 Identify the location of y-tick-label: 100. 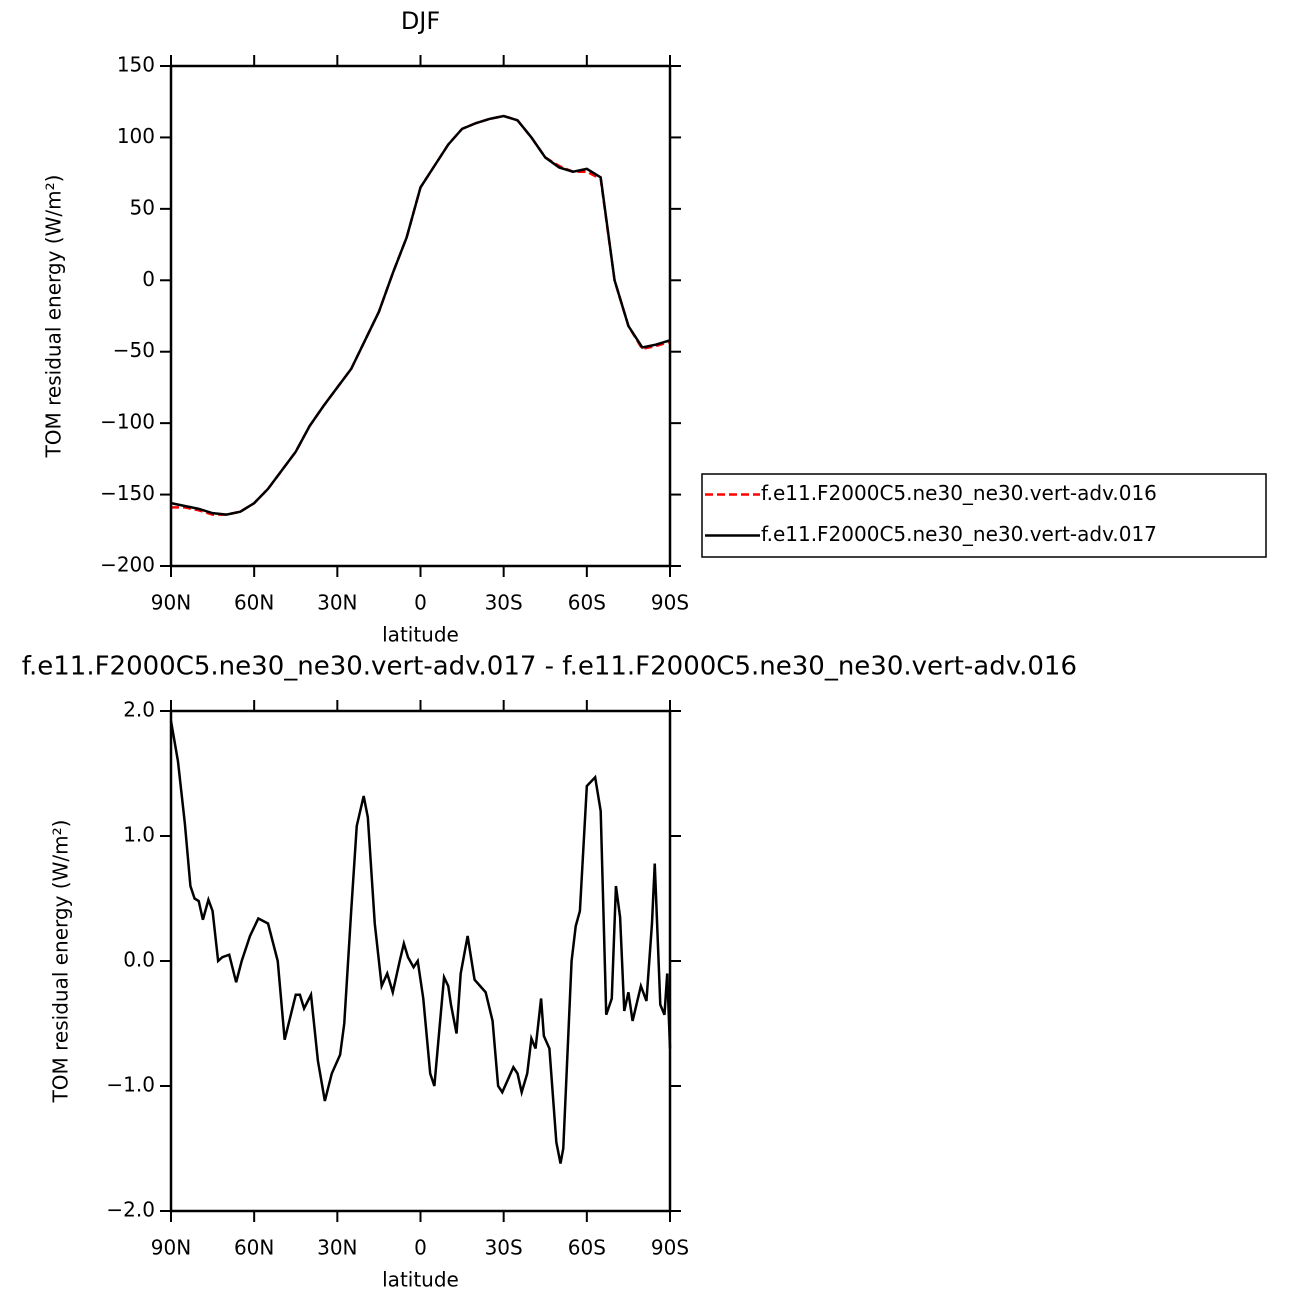
(136, 136).